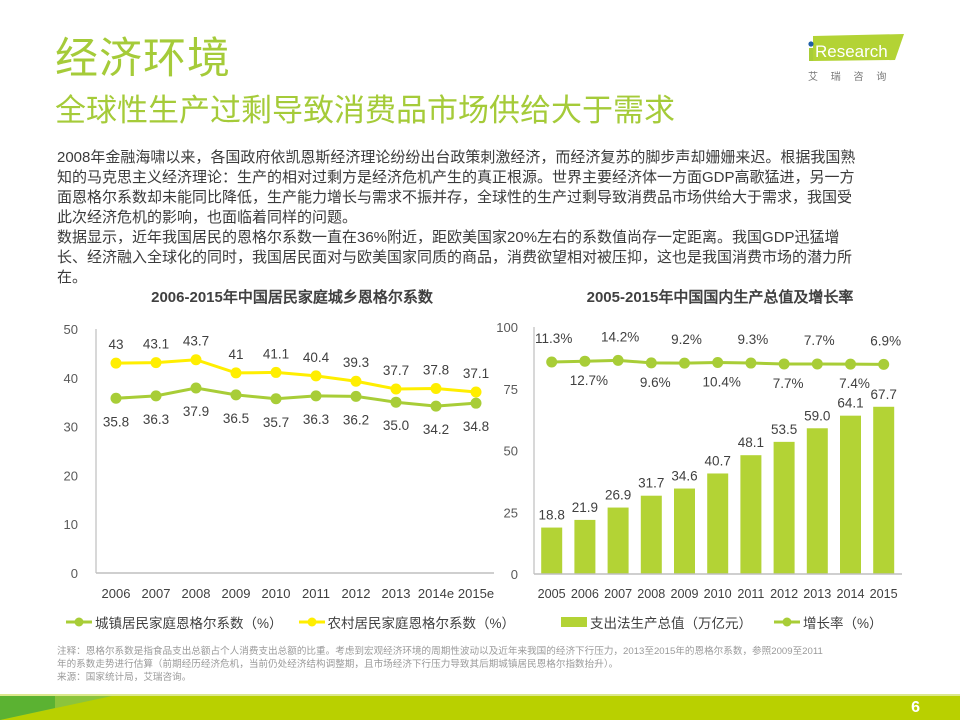 The width and height of the screenshot is (960, 720). Describe the element at coordinates (296, 397) in the screenshot. I see `series-line-urban` at that location.